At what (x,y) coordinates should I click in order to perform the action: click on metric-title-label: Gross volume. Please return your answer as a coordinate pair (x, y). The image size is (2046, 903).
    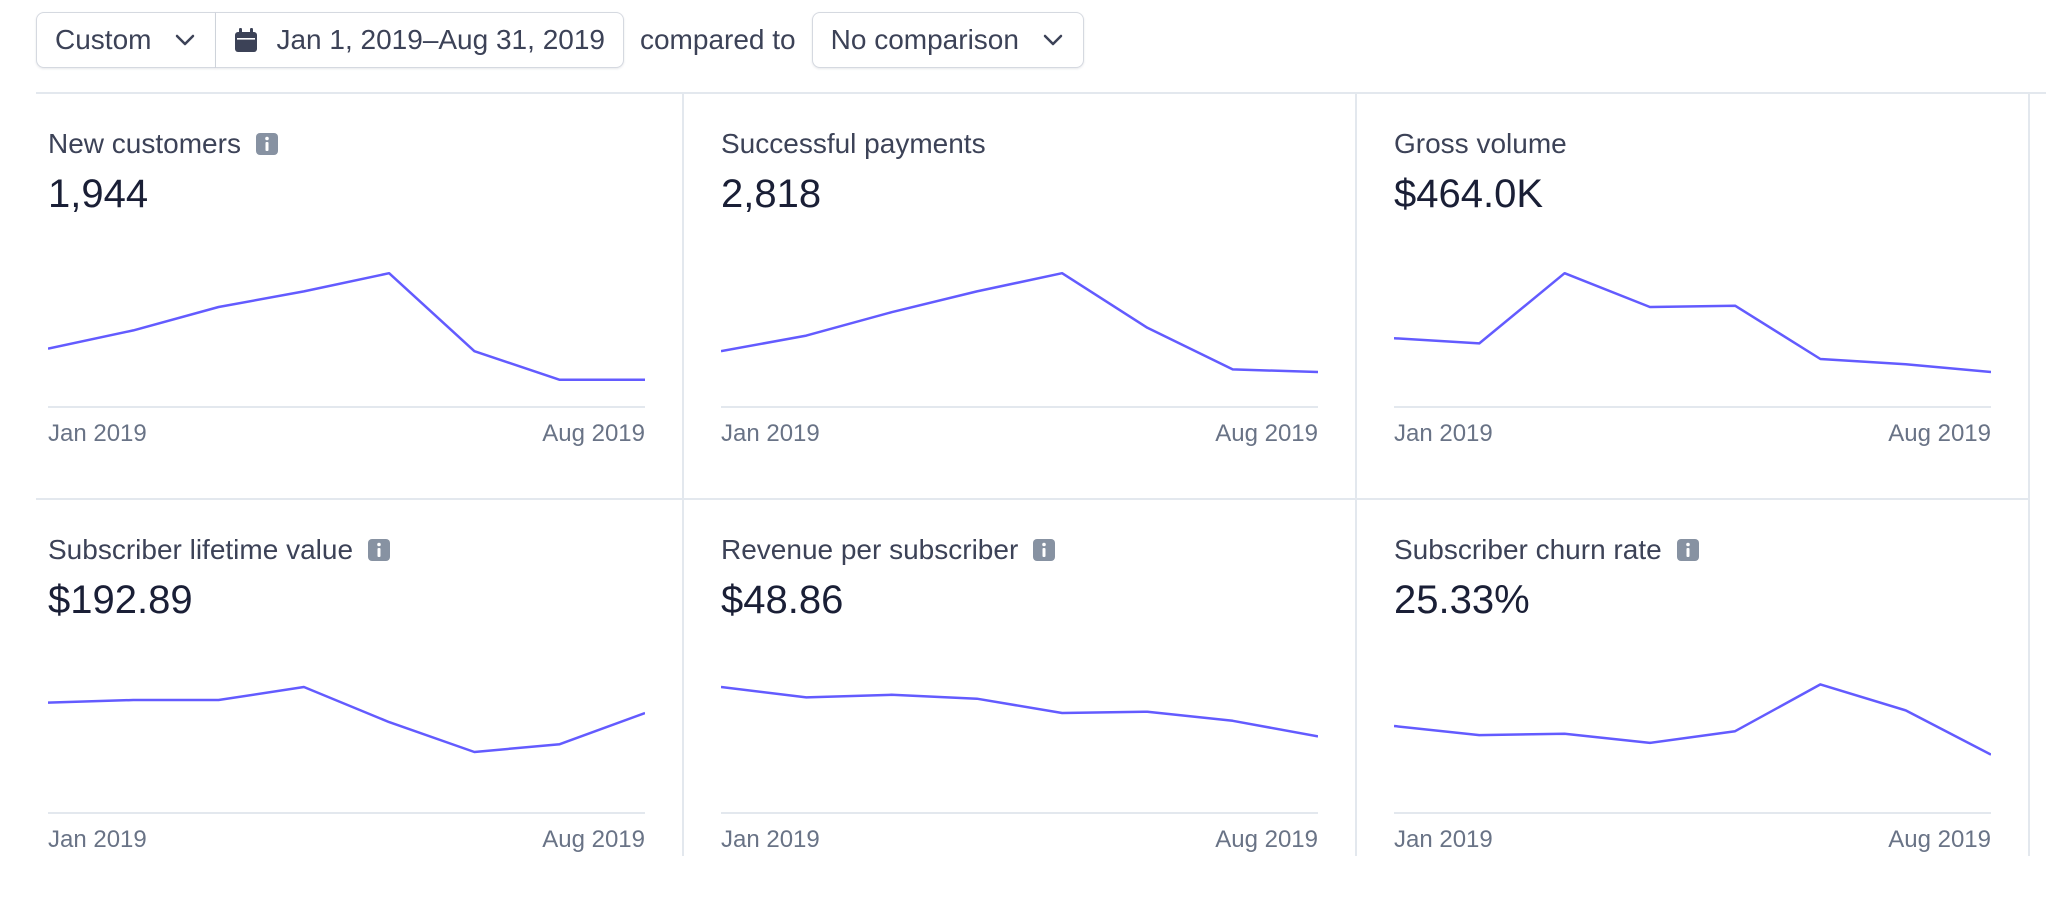
    Looking at the image, I should click on (1480, 143).